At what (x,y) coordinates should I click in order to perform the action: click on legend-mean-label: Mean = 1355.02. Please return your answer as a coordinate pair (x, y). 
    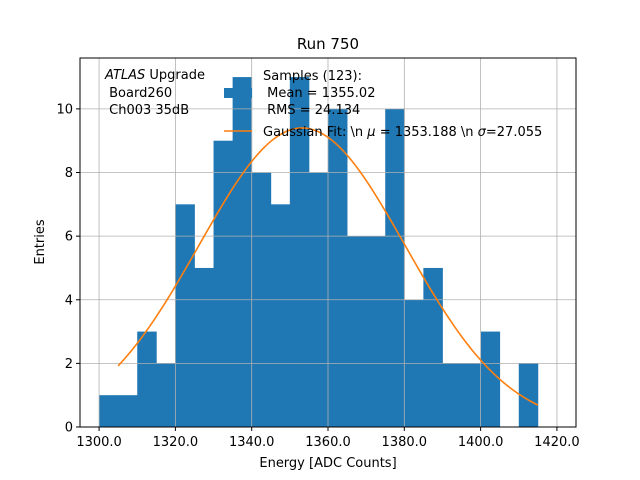
    Looking at the image, I should click on (319, 93).